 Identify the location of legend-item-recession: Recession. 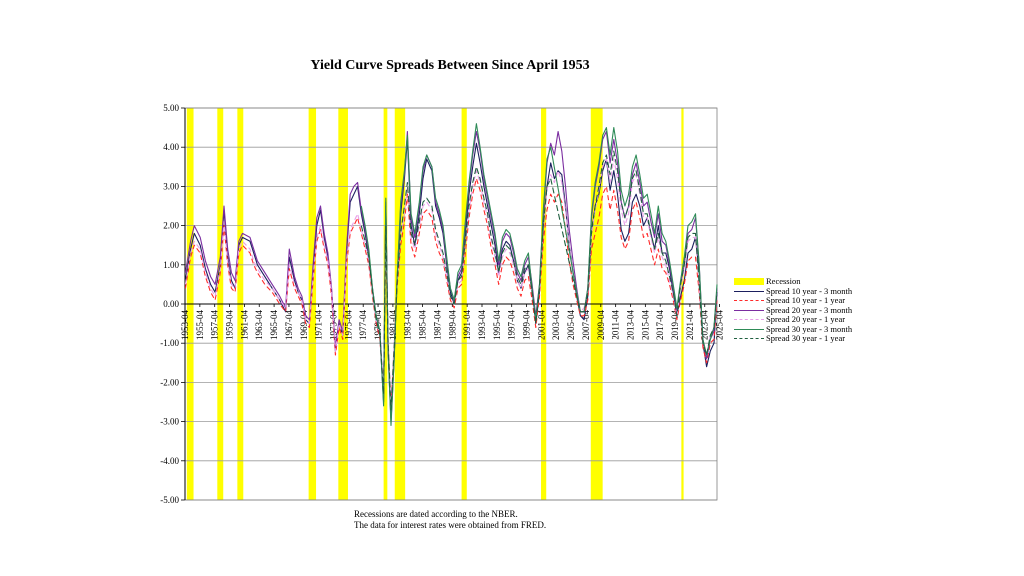
(793, 281).